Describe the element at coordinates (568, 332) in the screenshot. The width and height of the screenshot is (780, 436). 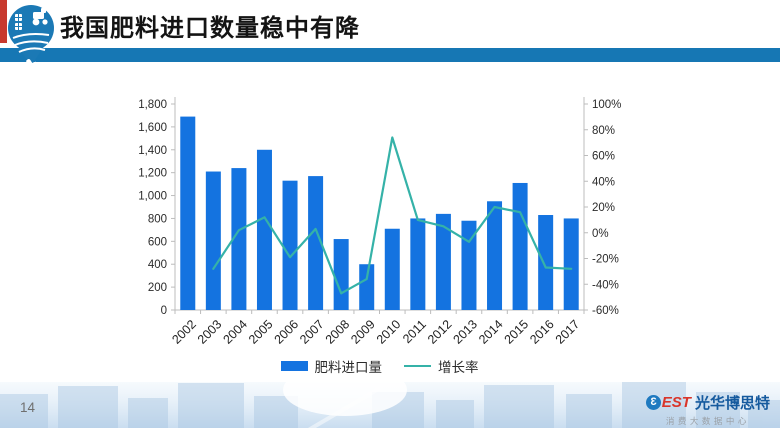
I see `x-label-2017: 2017` at that location.